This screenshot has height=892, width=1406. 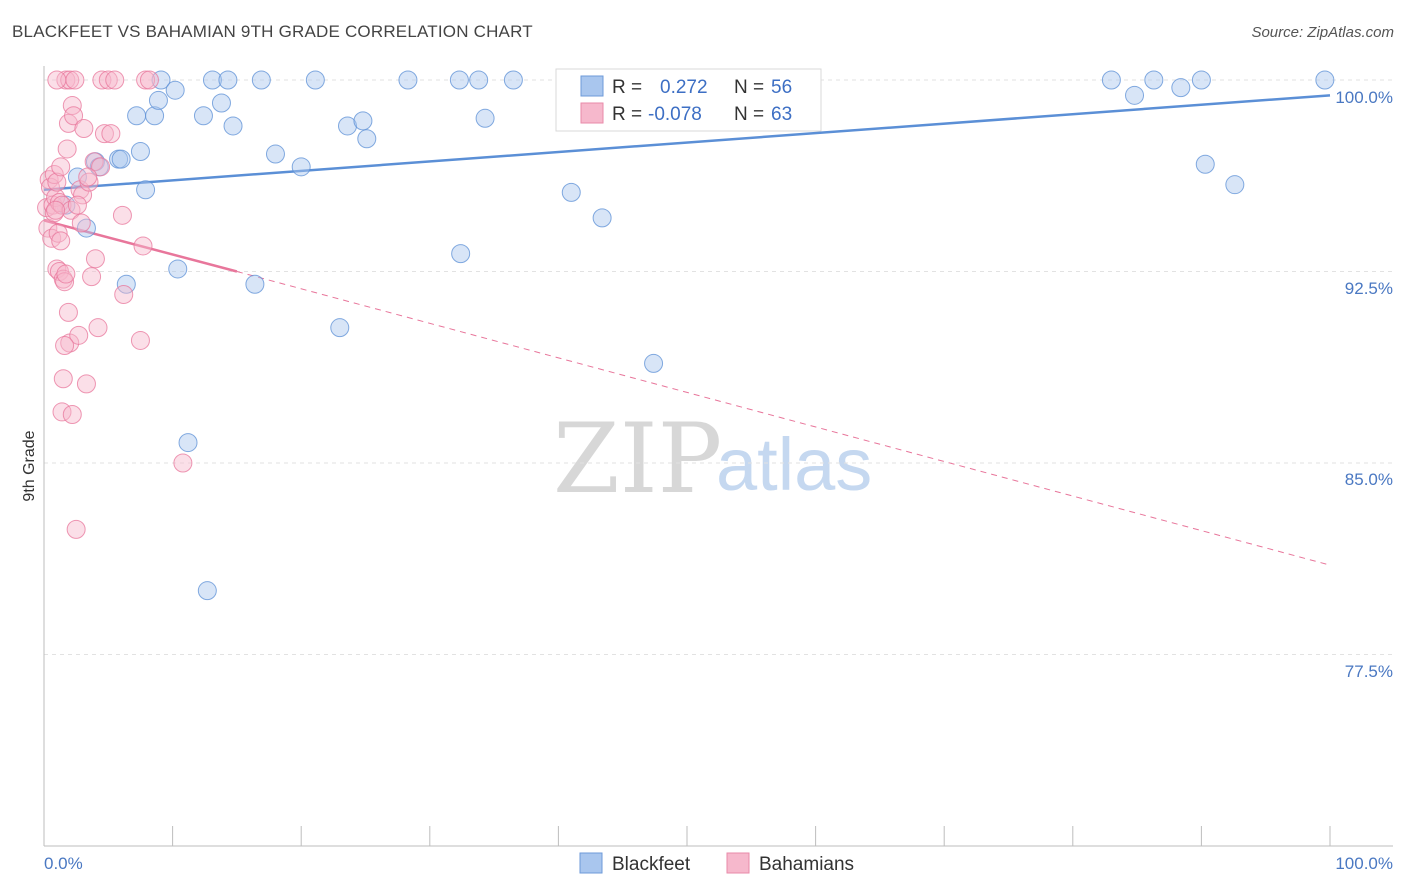 I want to click on bottom-legend-swatch-bahamians, so click(x=738, y=863).